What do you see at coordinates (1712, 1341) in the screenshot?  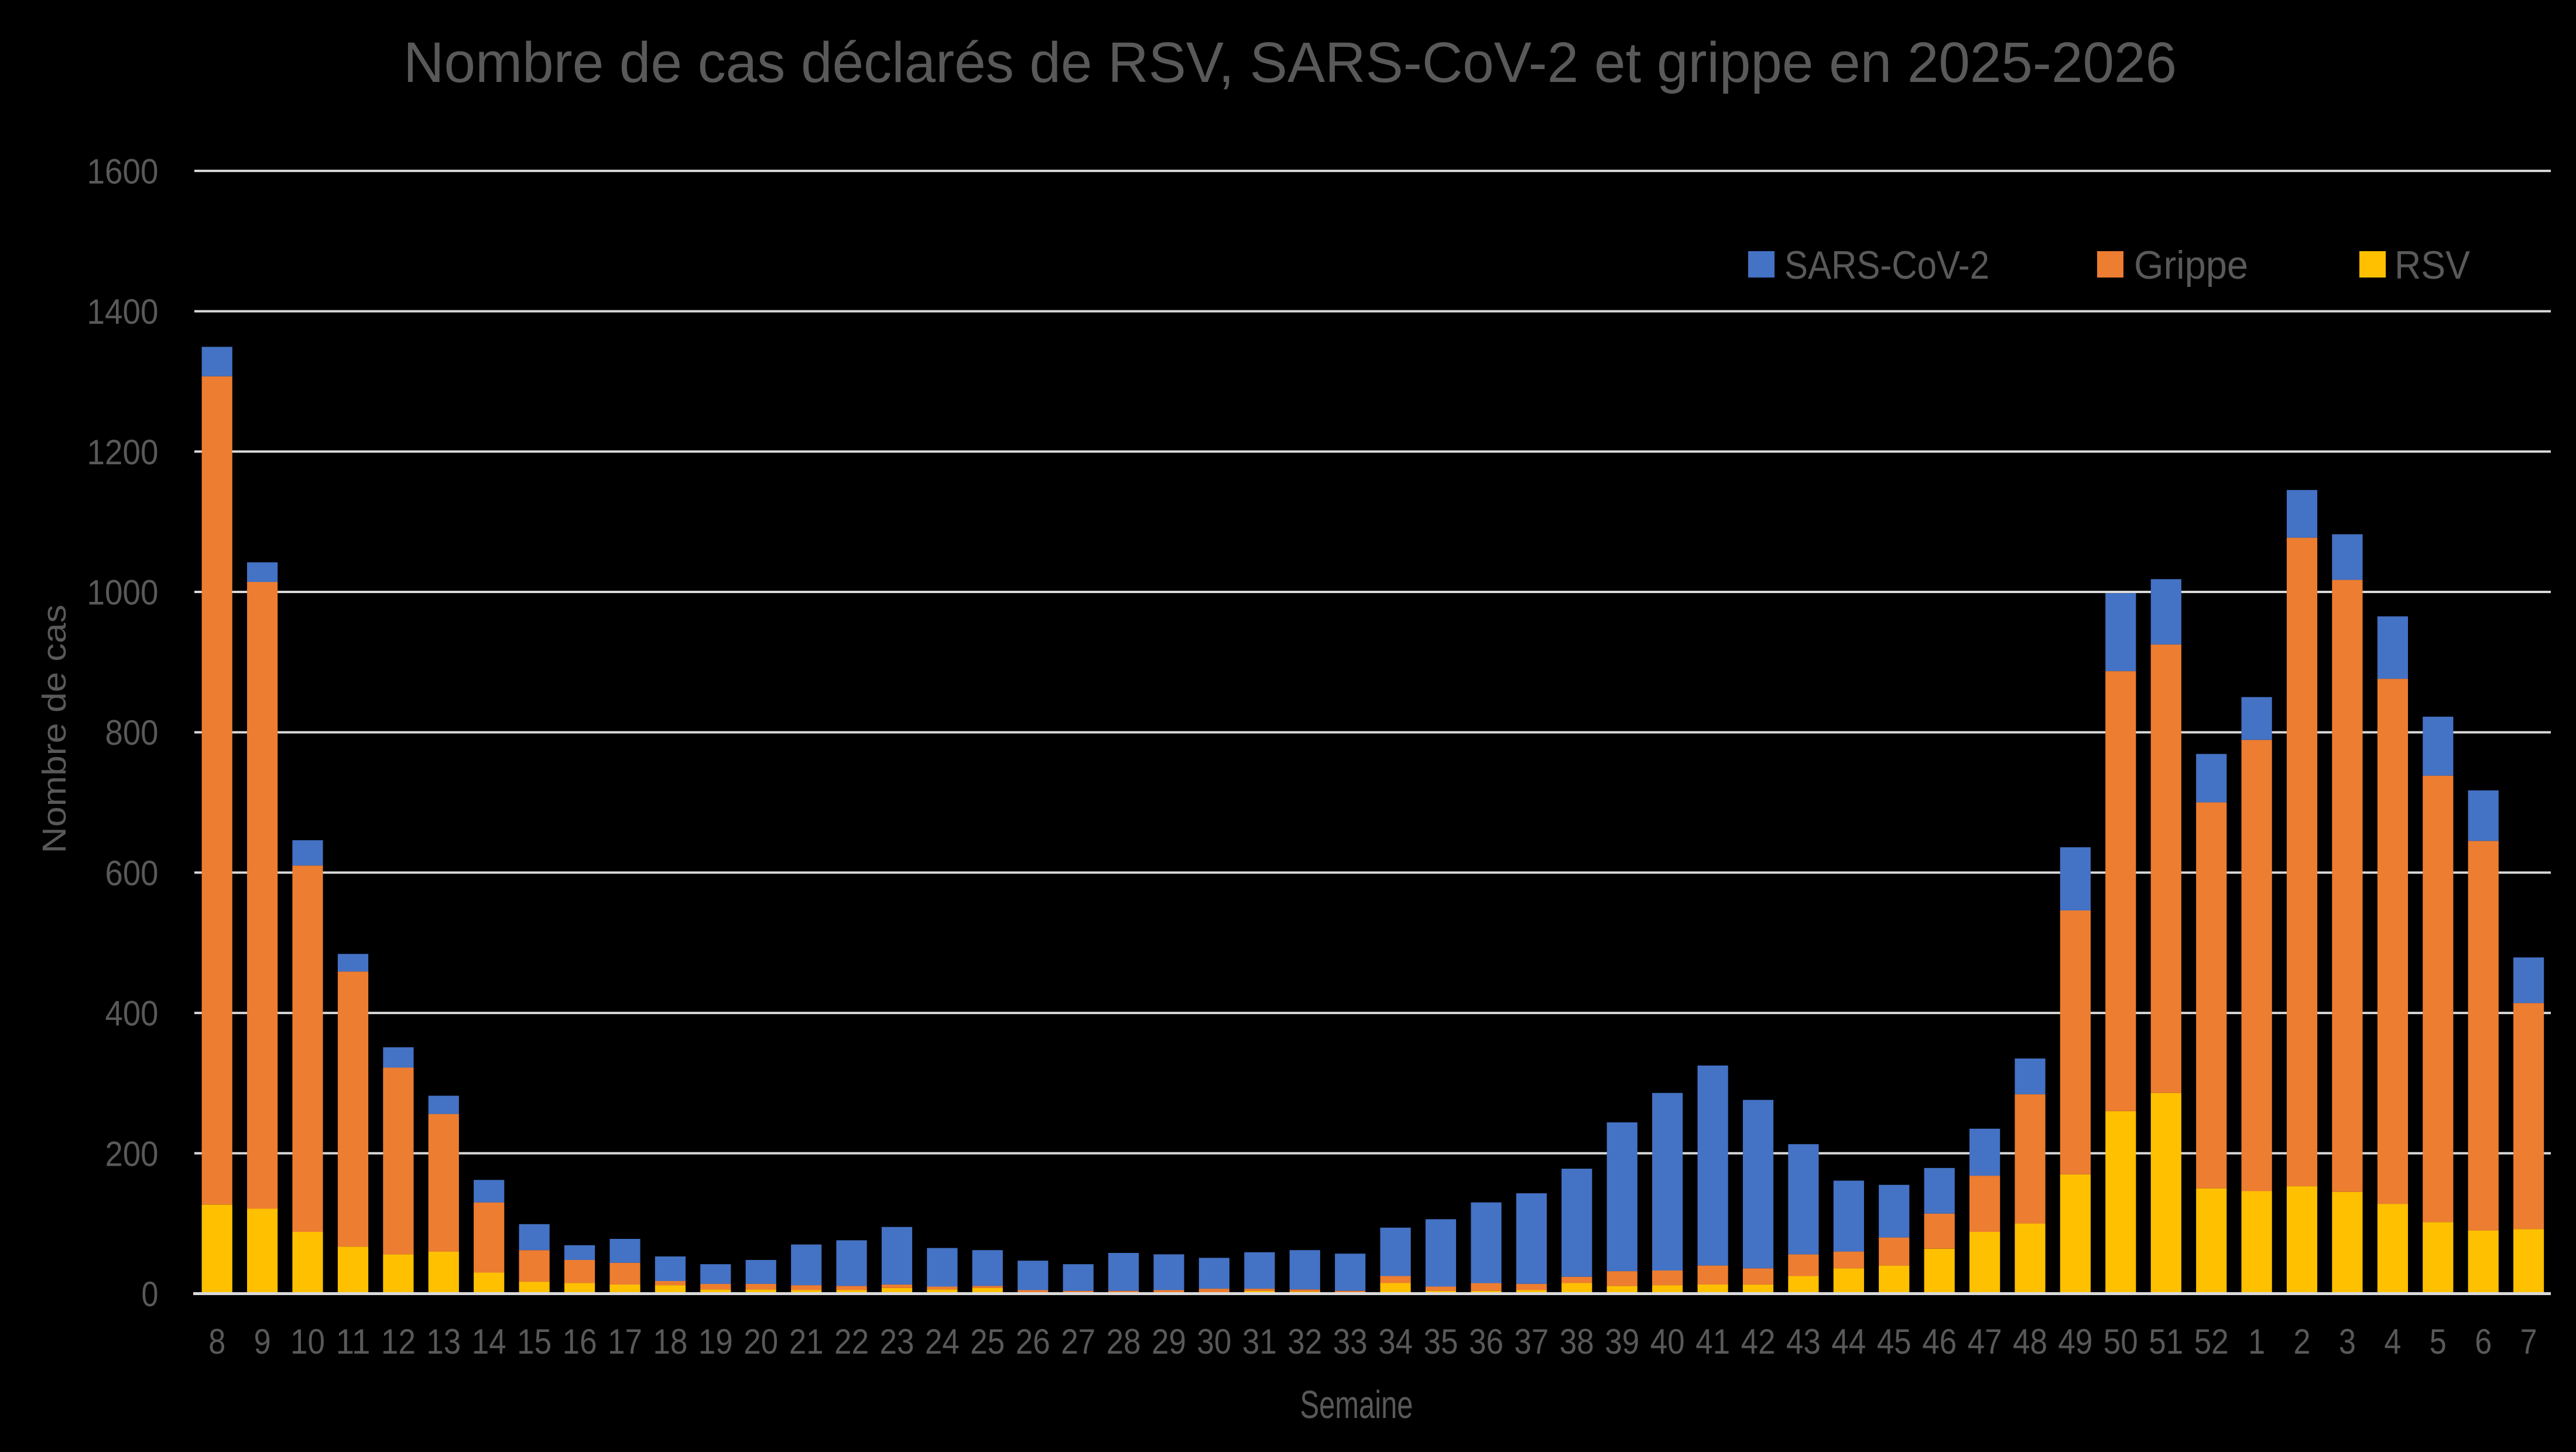 I see `svg-text: 41` at bounding box center [1712, 1341].